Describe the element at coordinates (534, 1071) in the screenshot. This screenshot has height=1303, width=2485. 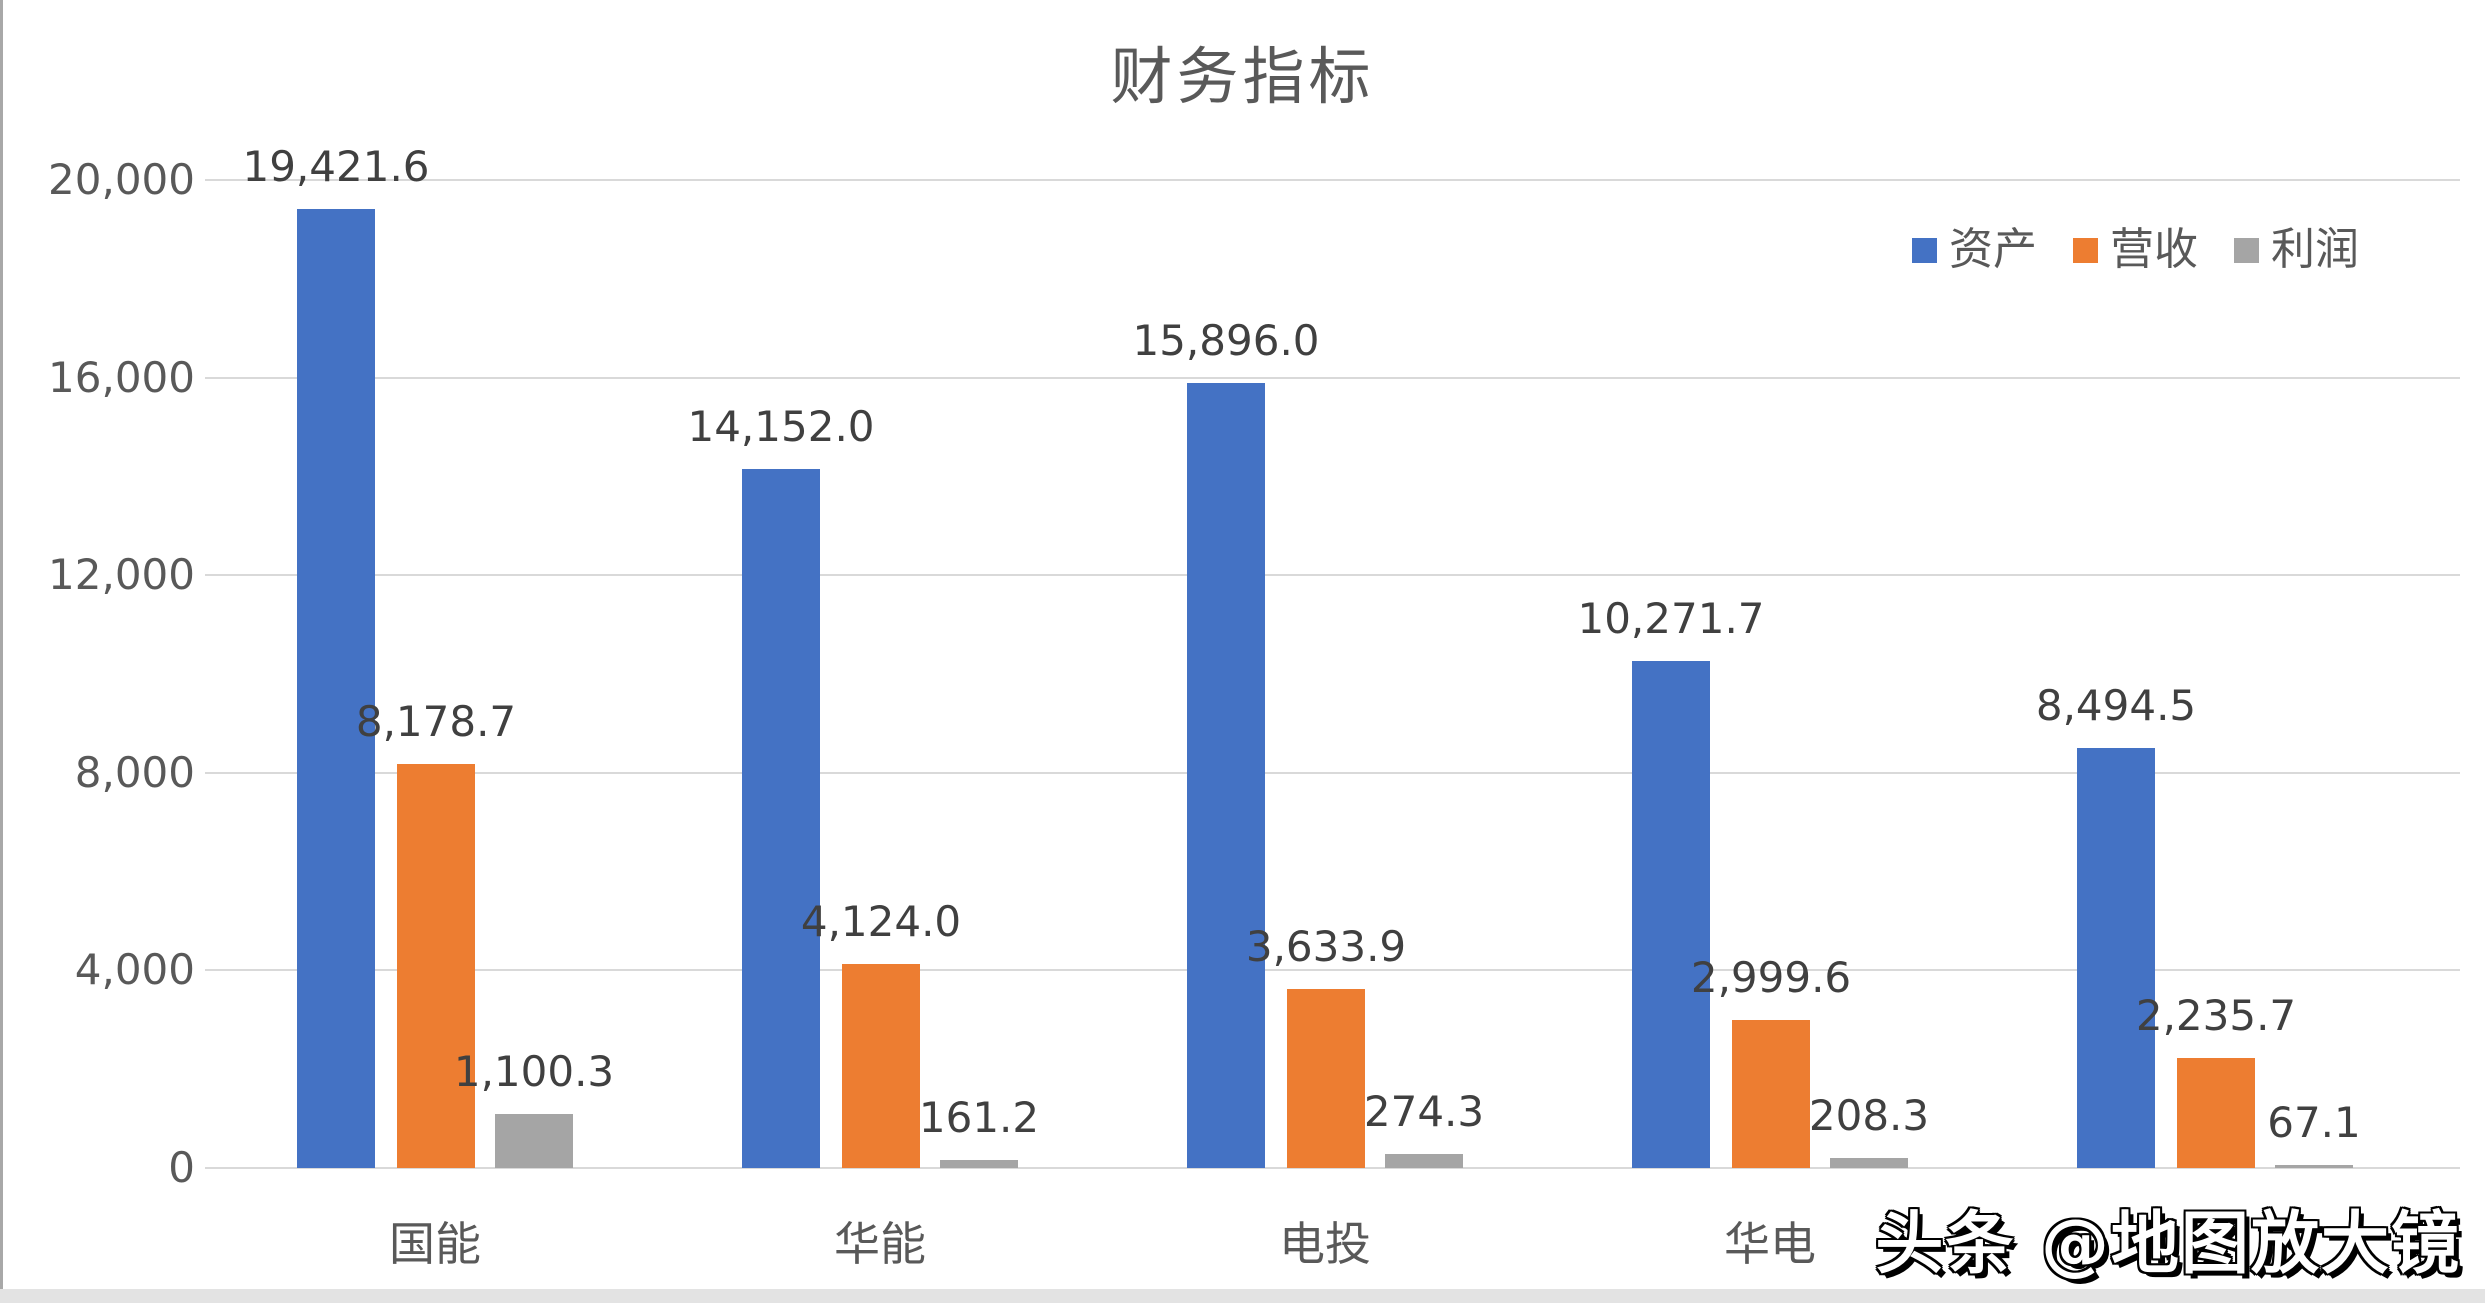
I see `bar-value-label: 1,100.3` at that location.